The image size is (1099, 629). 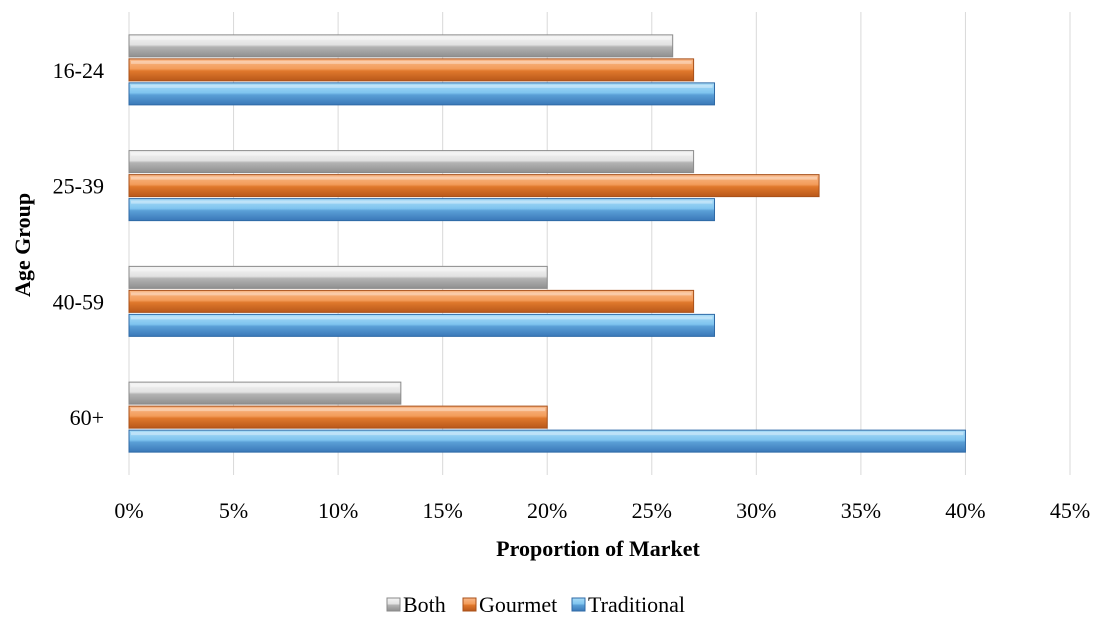 I want to click on x-tick-label: 10%, so click(x=338, y=510).